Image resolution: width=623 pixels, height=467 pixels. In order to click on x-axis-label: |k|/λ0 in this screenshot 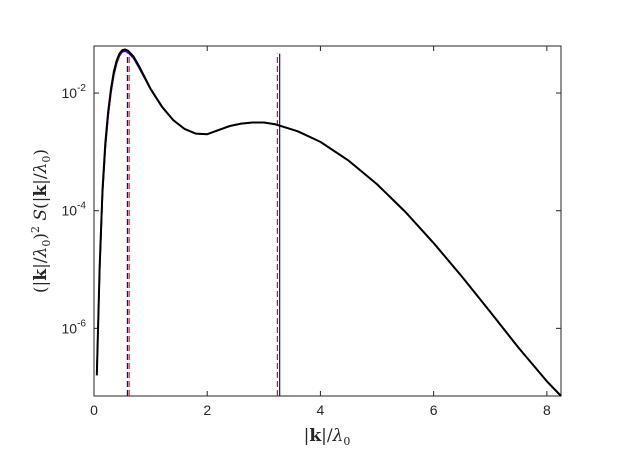, I will do `click(327, 437)`.